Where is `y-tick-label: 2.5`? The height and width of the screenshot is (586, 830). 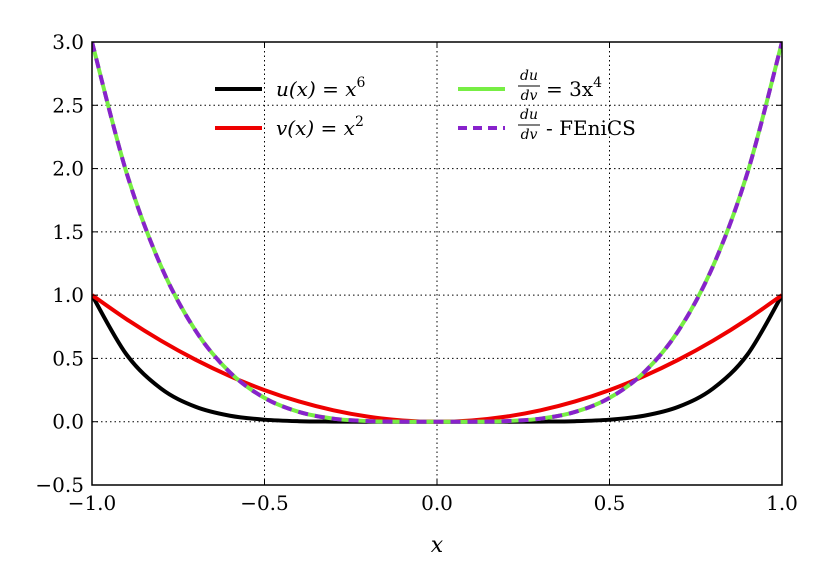
y-tick-label: 2.5 is located at coordinates (68, 105).